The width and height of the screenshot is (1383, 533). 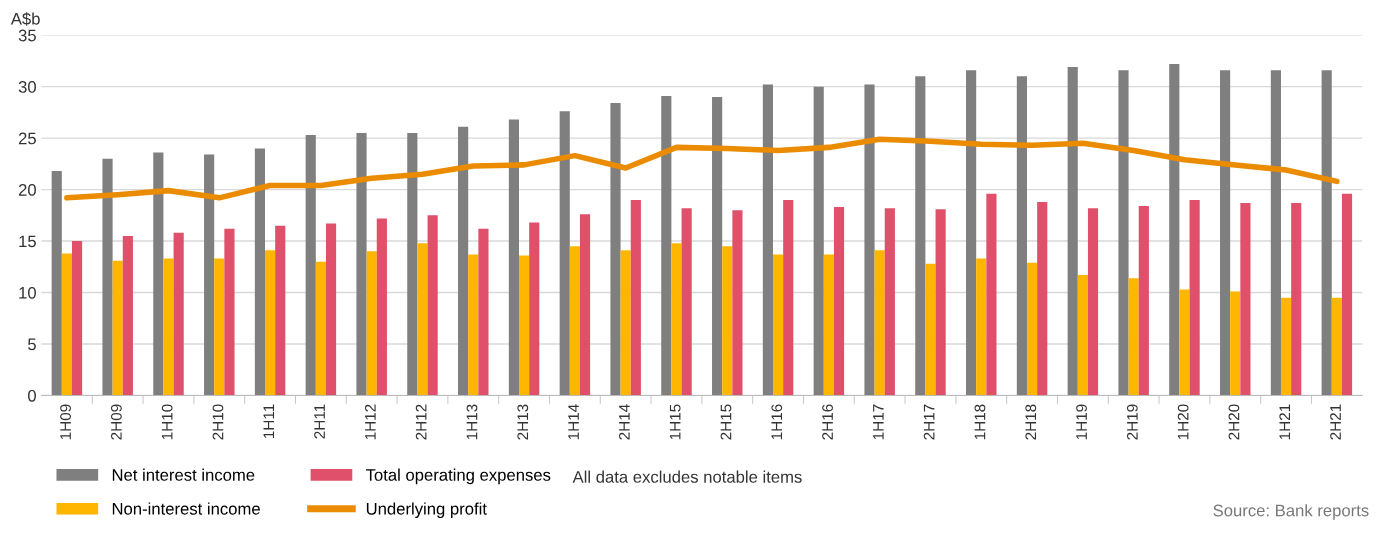 What do you see at coordinates (65, 422) in the screenshot?
I see `x-tick-label: 1H09` at bounding box center [65, 422].